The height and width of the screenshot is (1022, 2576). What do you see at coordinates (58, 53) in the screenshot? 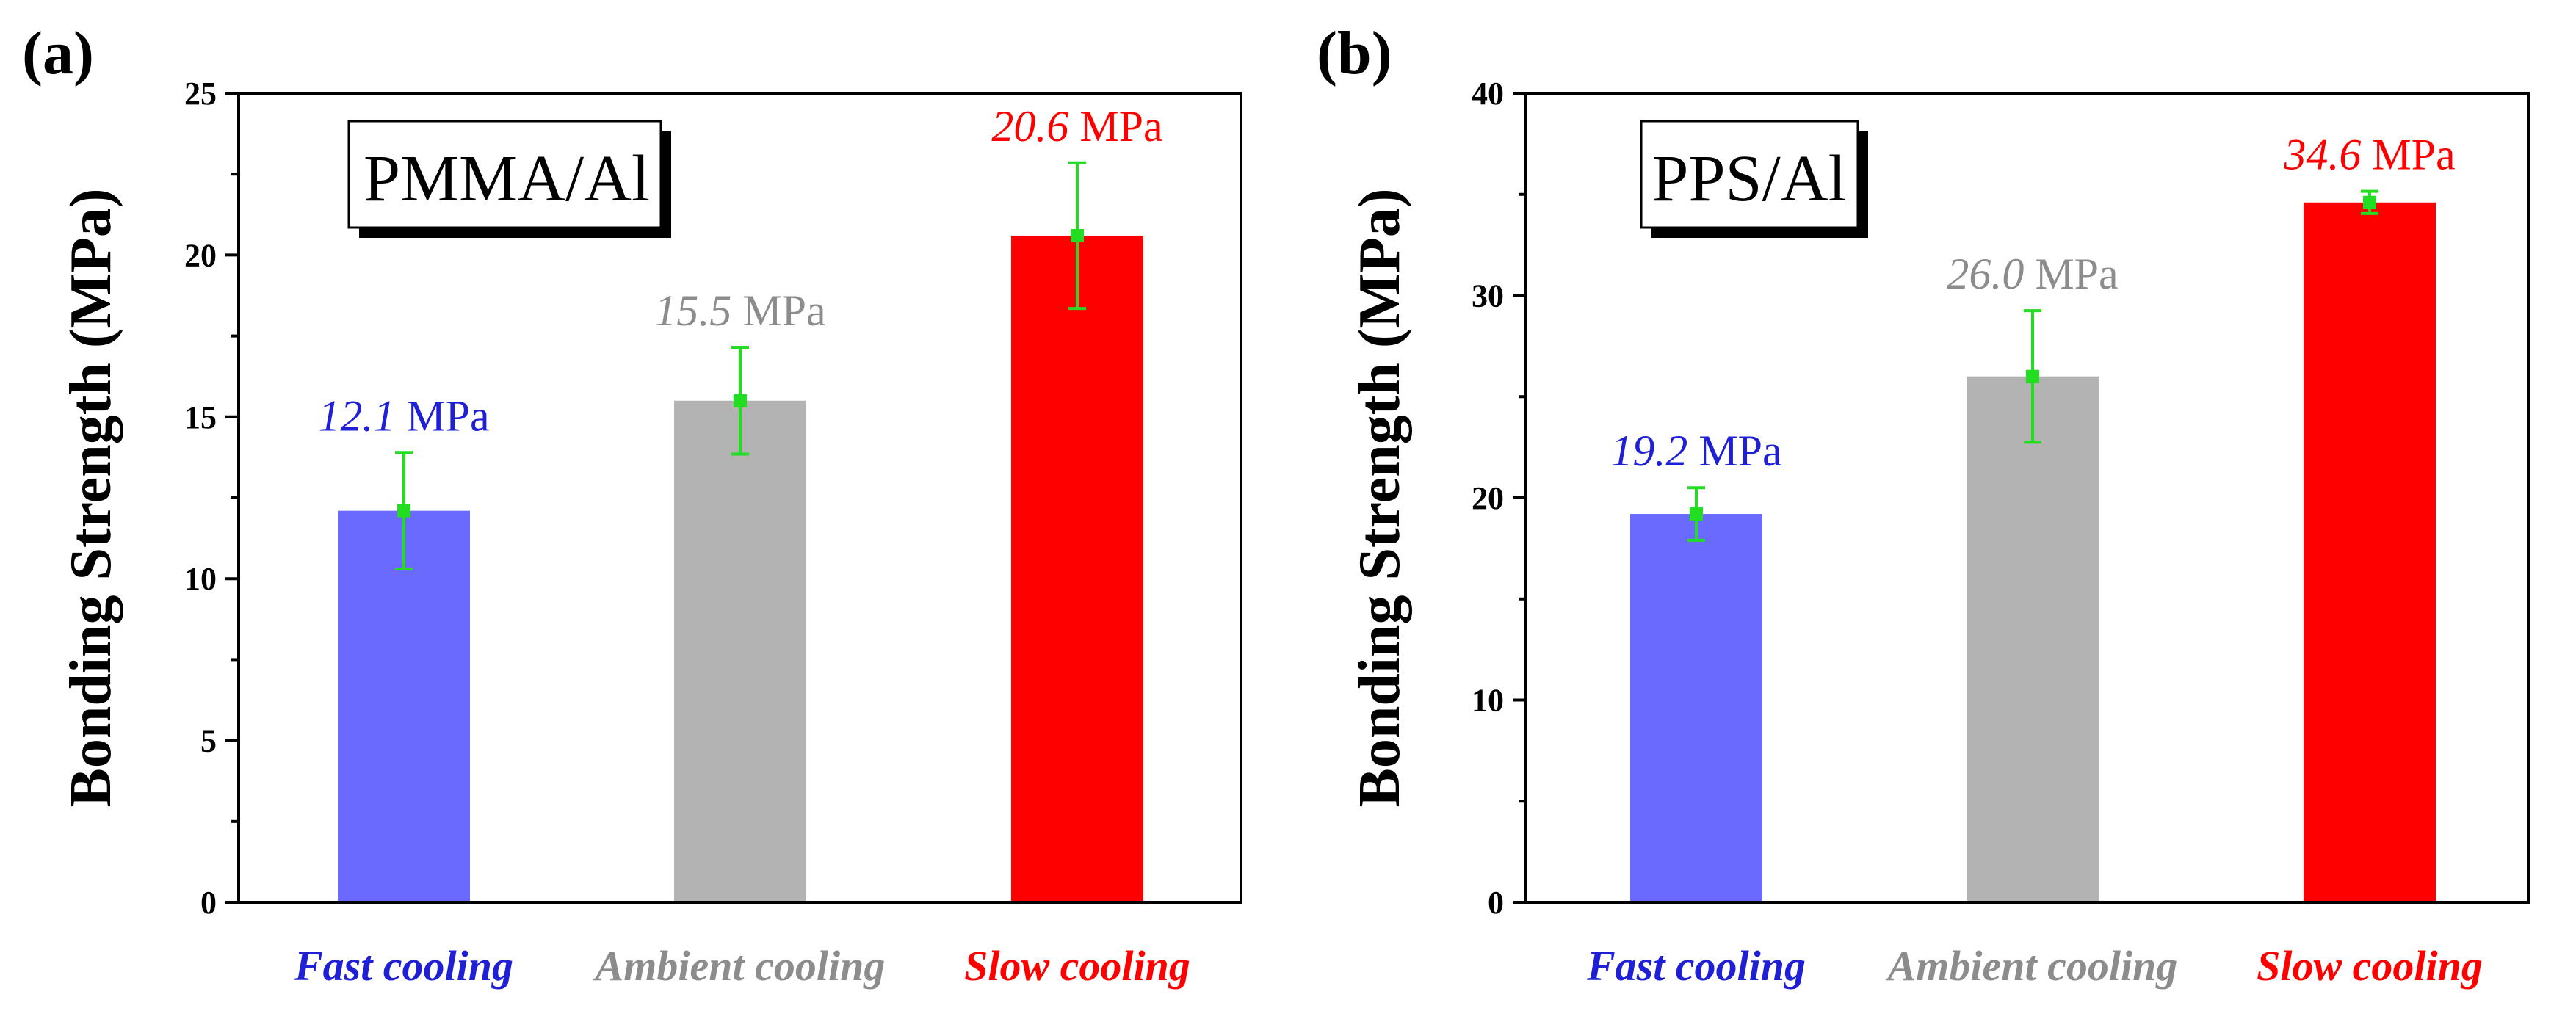
I see `panel-label: (a)` at bounding box center [58, 53].